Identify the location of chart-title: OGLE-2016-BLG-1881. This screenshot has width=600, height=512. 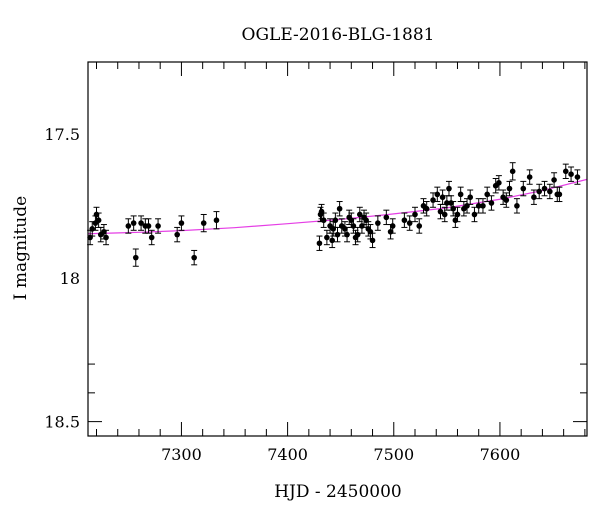
(338, 35).